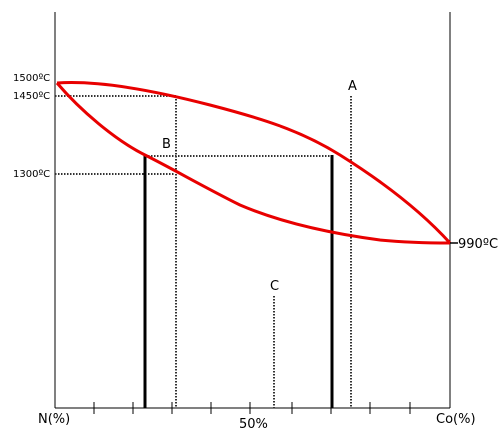 The image size is (500, 433). Describe the element at coordinates (456, 419) in the screenshot. I see `axis-label-right: Co(%)` at that location.